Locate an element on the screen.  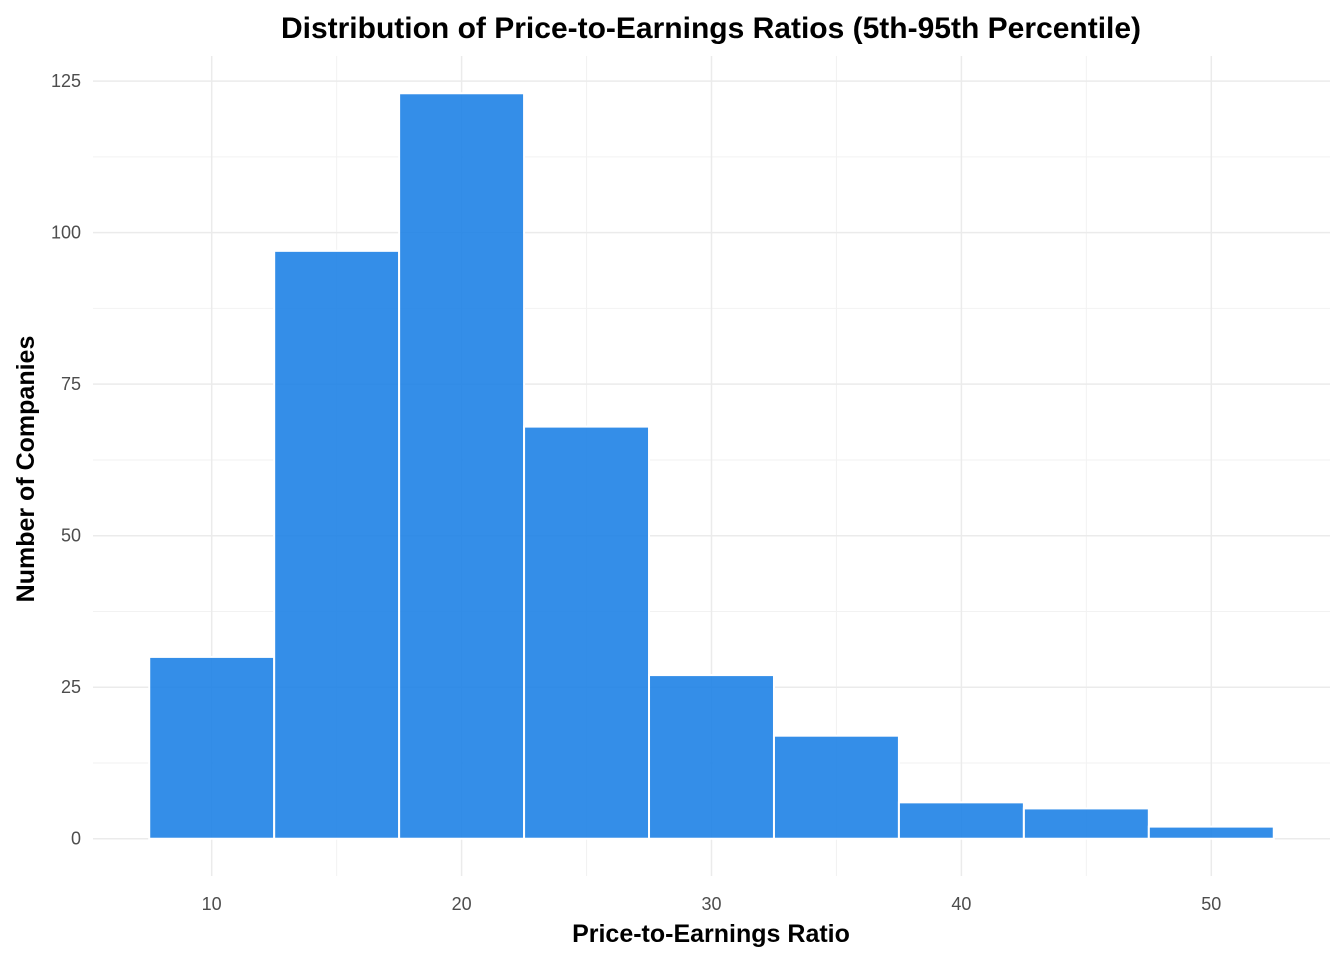
y-tick-label: 100 is located at coordinates (66, 233).